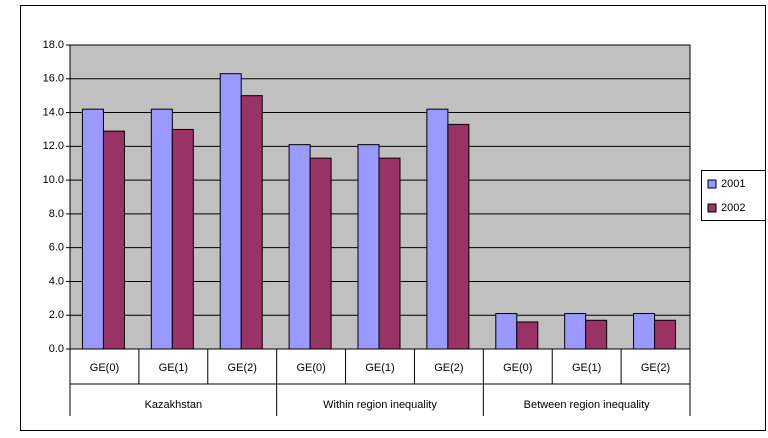  What do you see at coordinates (56, 349) in the screenshot?
I see `y-tick-label: 0.0` at bounding box center [56, 349].